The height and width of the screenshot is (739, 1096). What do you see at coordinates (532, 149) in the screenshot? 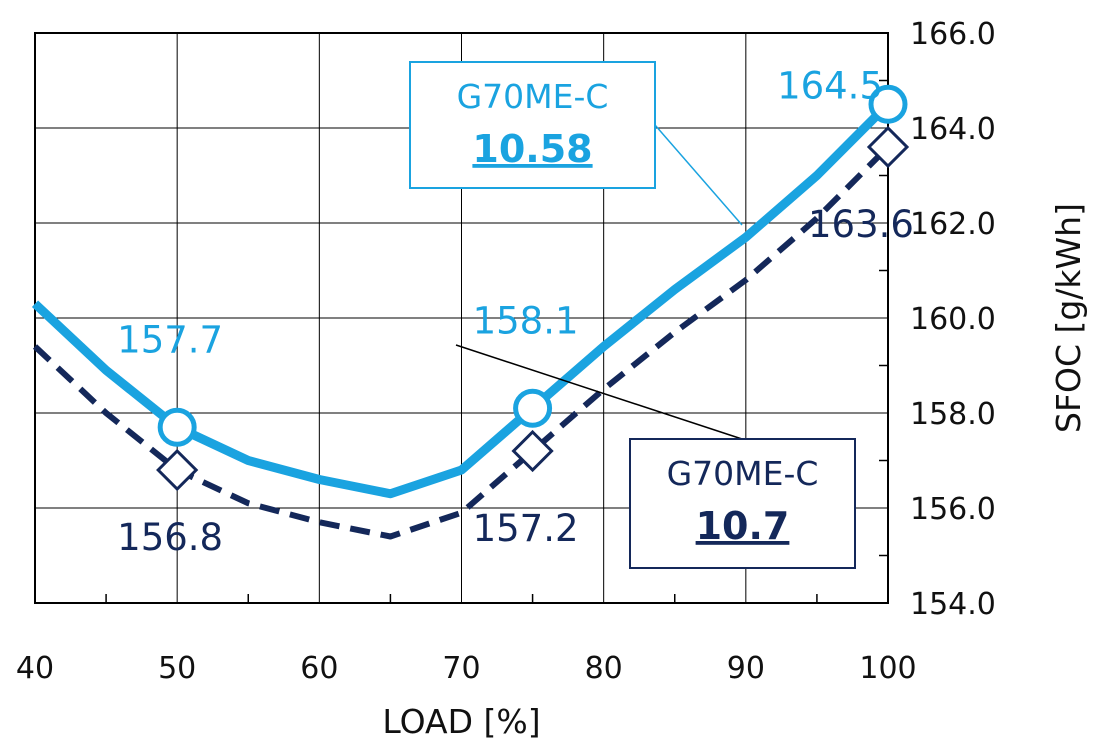
I see `legend-box-value: 10.58` at bounding box center [532, 149].